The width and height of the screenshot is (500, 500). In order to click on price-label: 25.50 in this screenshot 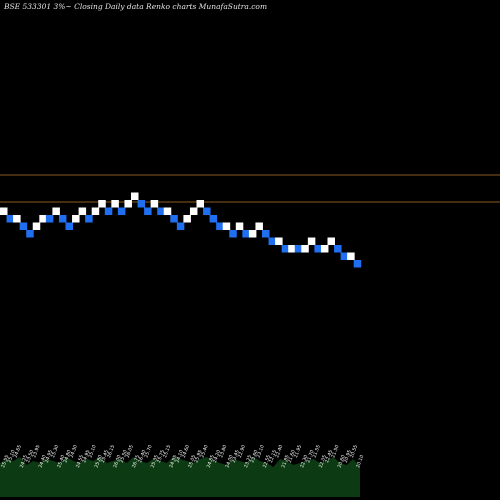, I will do `click(124, 456)`.